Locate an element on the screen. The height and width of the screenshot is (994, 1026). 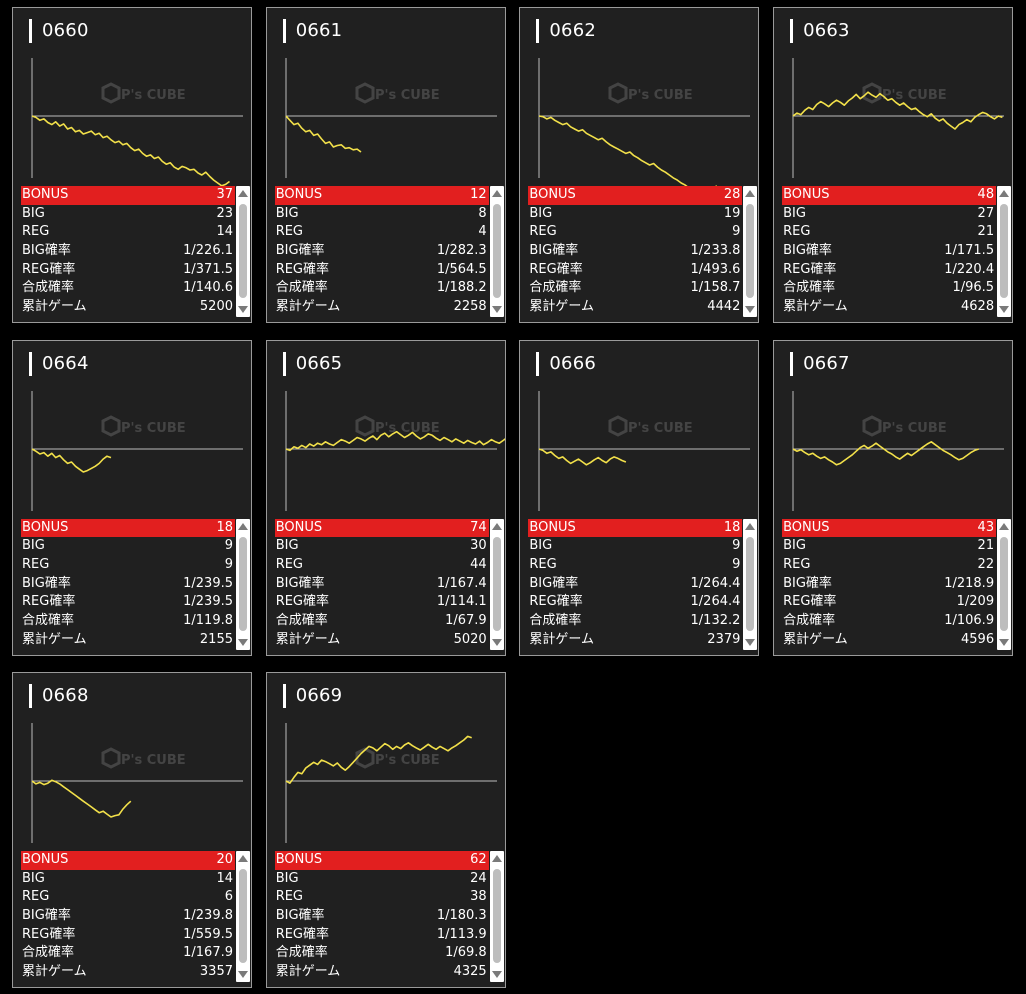
stat-value: 30 is located at coordinates (478, 546).